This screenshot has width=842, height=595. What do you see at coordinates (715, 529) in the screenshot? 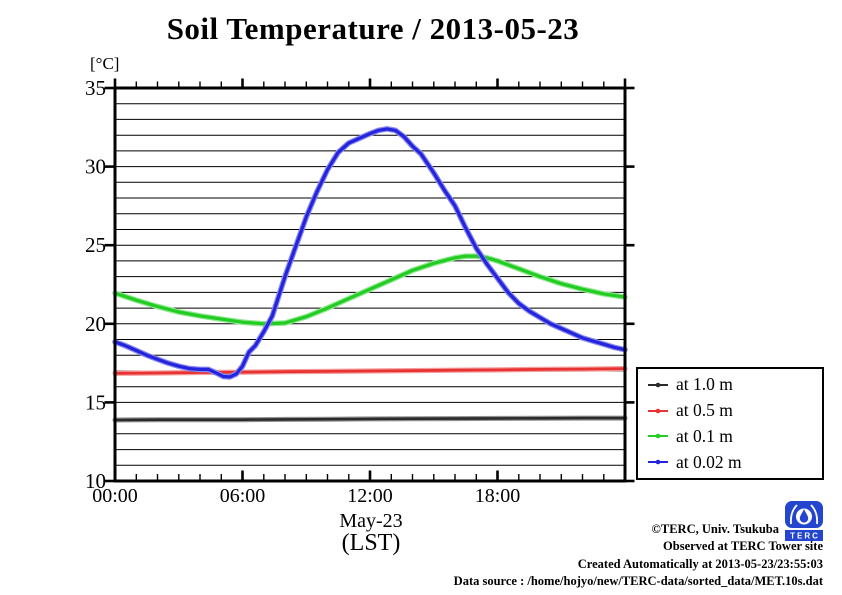
I see `footer-copyright: ©TERC, Univ. Tsukuba` at bounding box center [715, 529].